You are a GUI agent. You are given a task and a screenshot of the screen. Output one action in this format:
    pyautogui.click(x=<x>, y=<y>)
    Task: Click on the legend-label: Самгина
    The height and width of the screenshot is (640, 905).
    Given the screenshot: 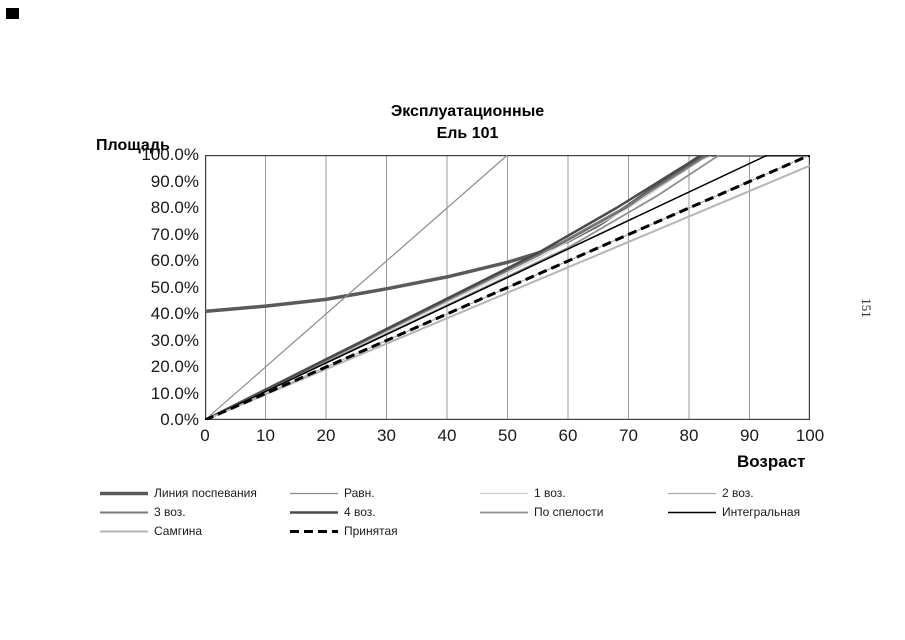 What is the action you would take?
    pyautogui.click(x=178, y=531)
    